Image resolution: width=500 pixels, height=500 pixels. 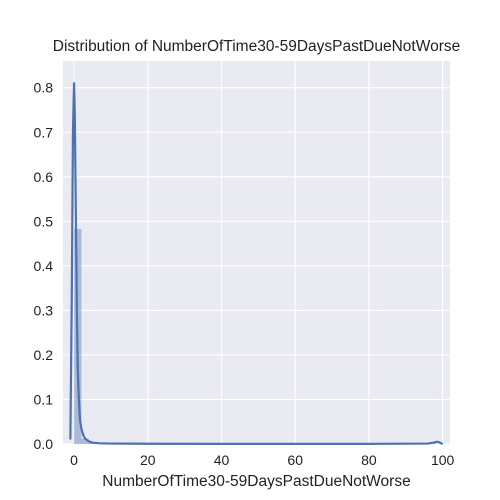 What do you see at coordinates (44, 355) in the screenshot?
I see `y-tick-label: 0.2` at bounding box center [44, 355].